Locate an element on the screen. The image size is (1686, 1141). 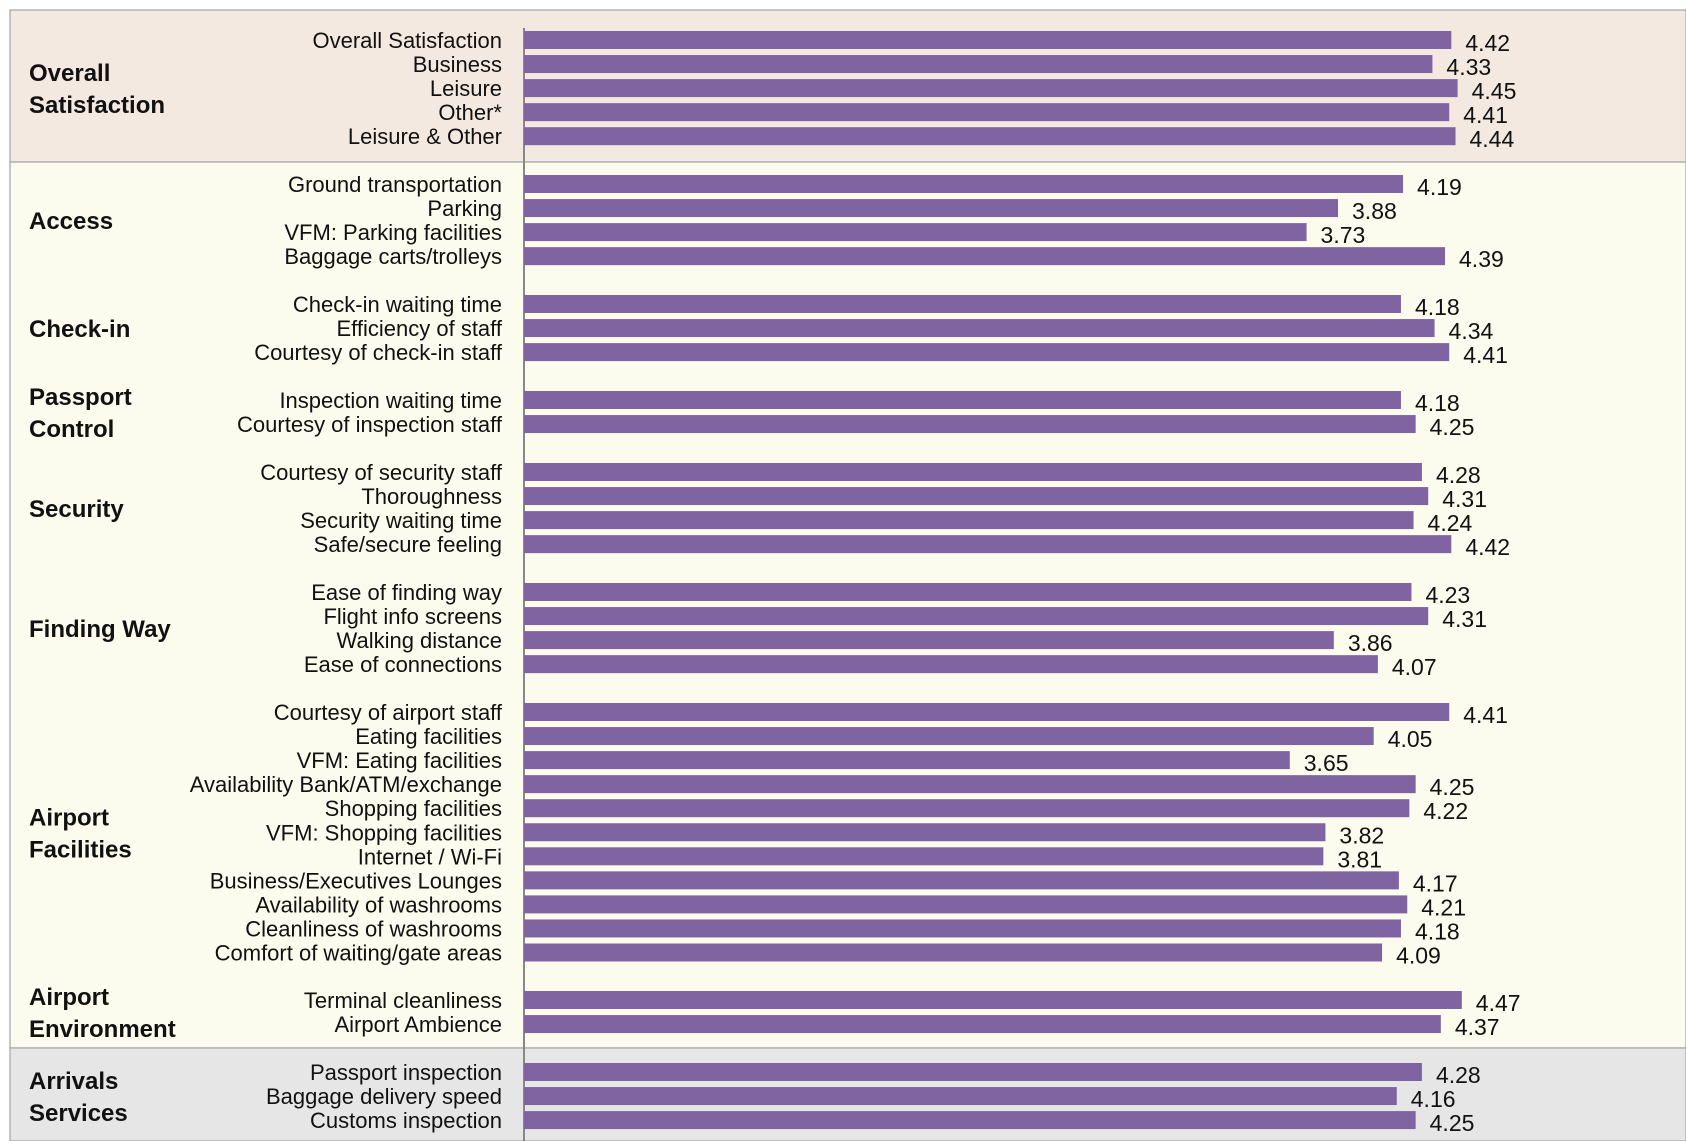
value-label: 3.88 is located at coordinates (1374, 211).